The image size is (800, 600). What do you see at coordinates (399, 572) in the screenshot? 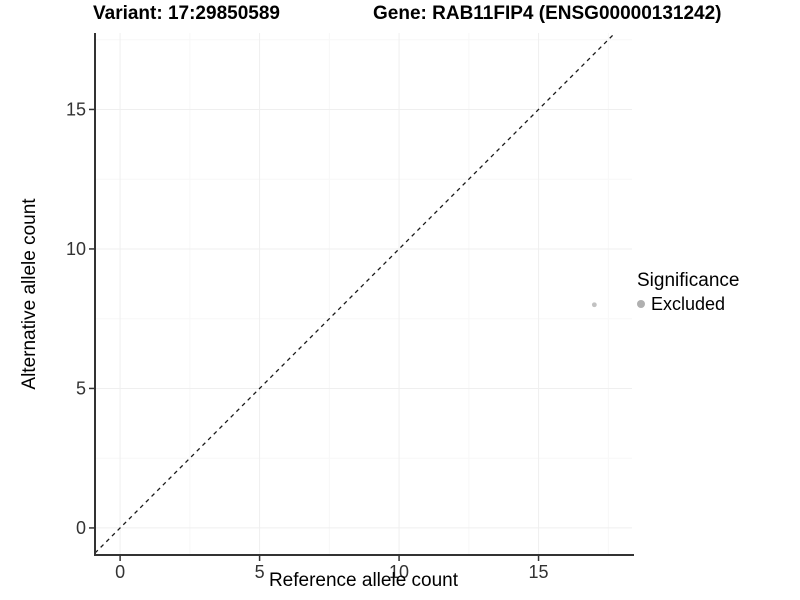
I see `x-tick-label: 10` at bounding box center [399, 572].